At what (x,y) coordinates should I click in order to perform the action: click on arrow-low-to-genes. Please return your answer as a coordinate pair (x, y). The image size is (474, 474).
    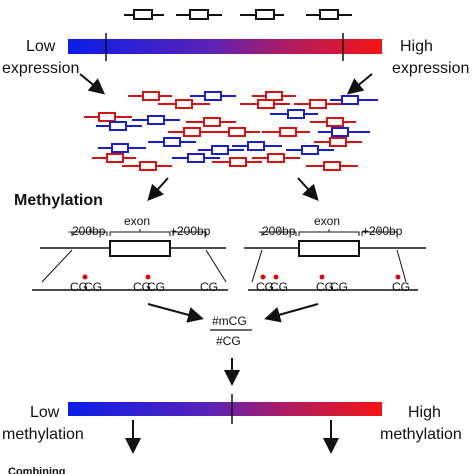
    Looking at the image, I should click on (92, 84).